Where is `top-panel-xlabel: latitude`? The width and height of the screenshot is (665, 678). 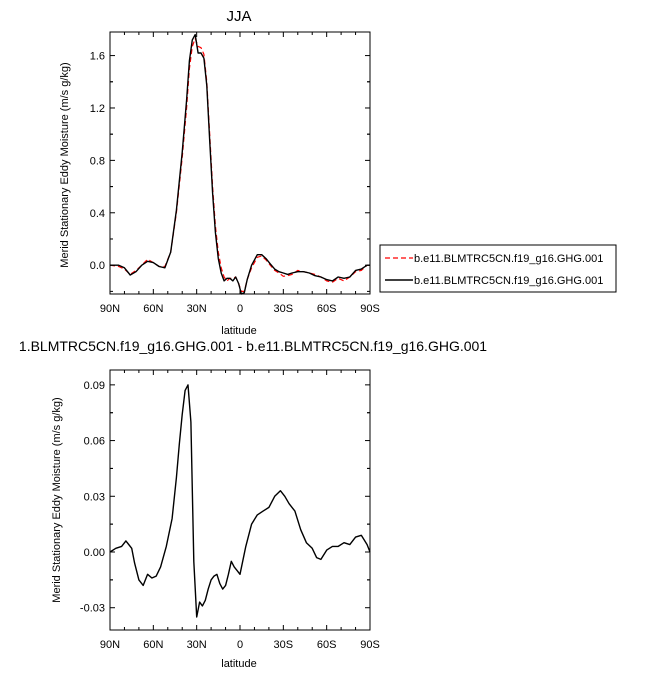
top-panel-xlabel: latitude is located at coordinates (238, 331).